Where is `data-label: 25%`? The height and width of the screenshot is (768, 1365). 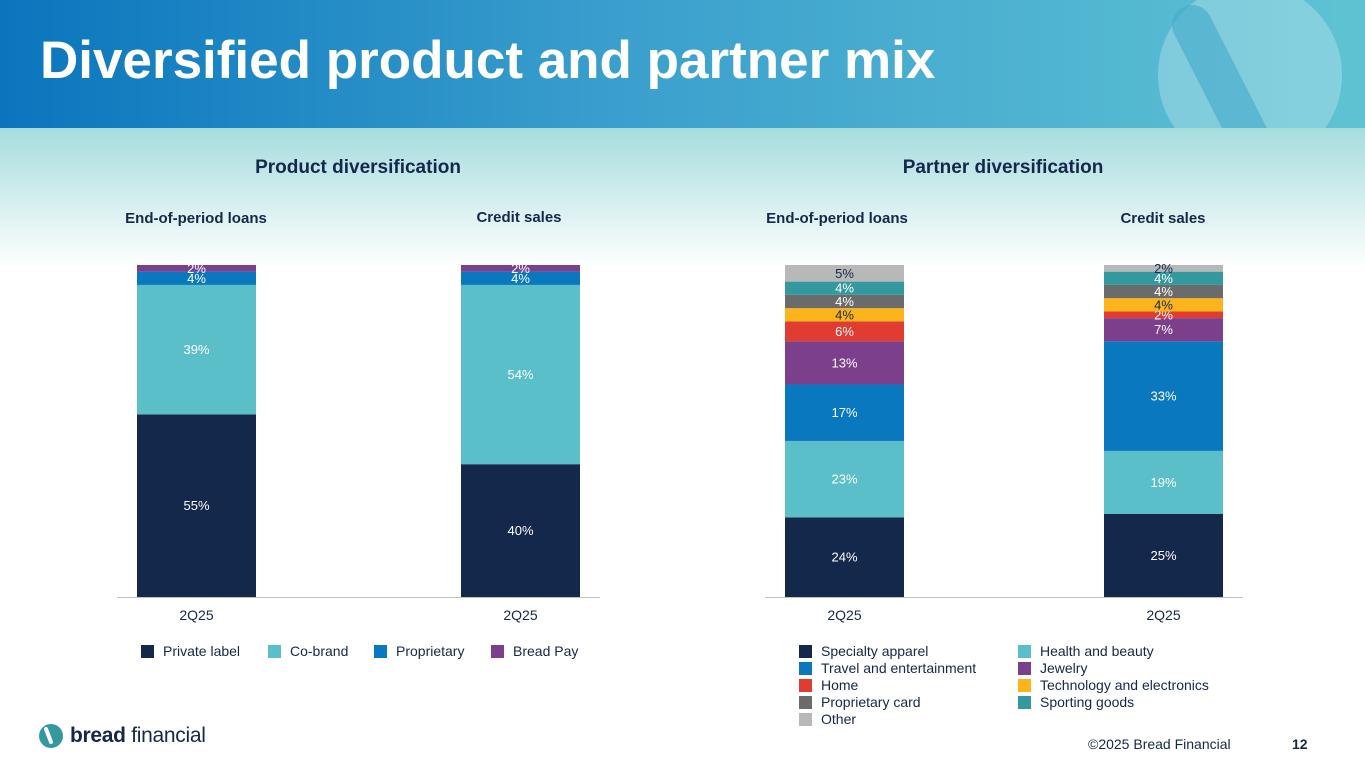
data-label: 25% is located at coordinates (1163, 555).